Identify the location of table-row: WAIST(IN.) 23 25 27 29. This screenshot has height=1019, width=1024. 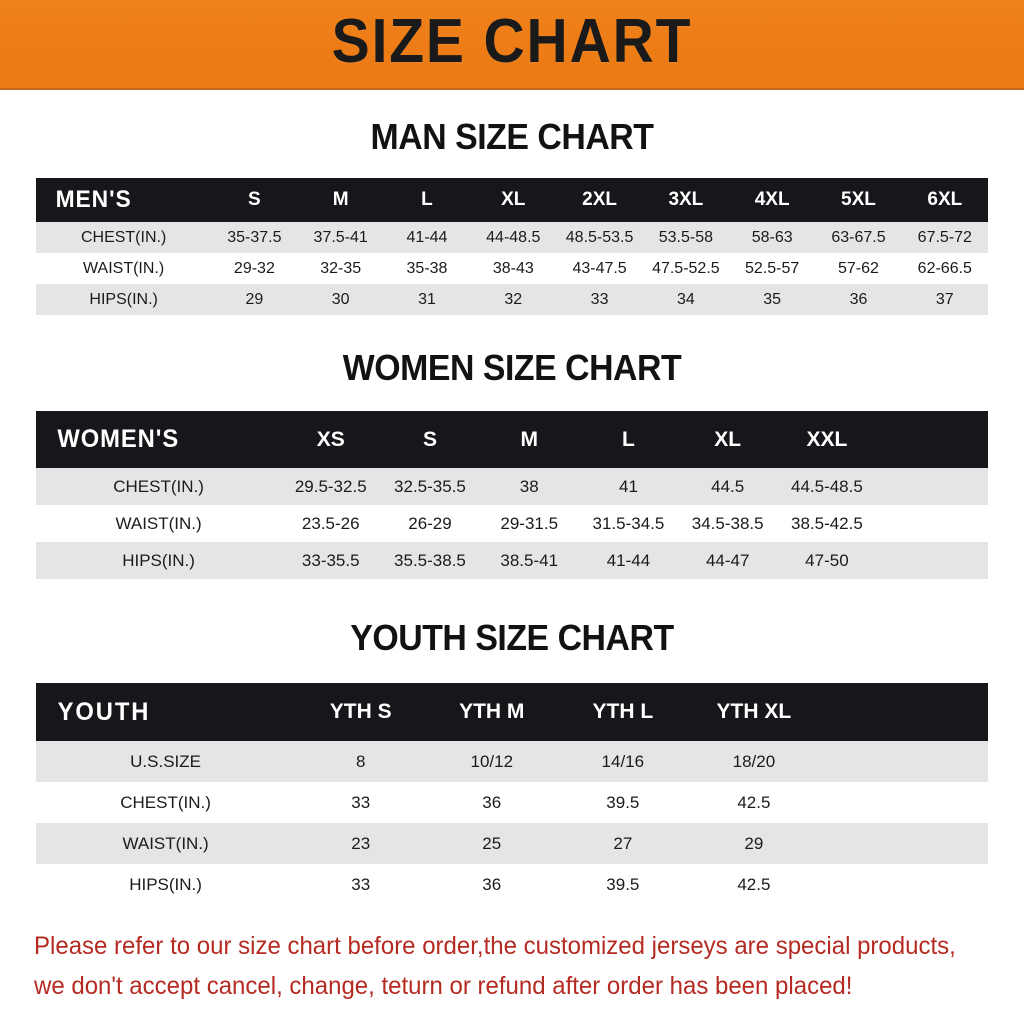
(512, 843).